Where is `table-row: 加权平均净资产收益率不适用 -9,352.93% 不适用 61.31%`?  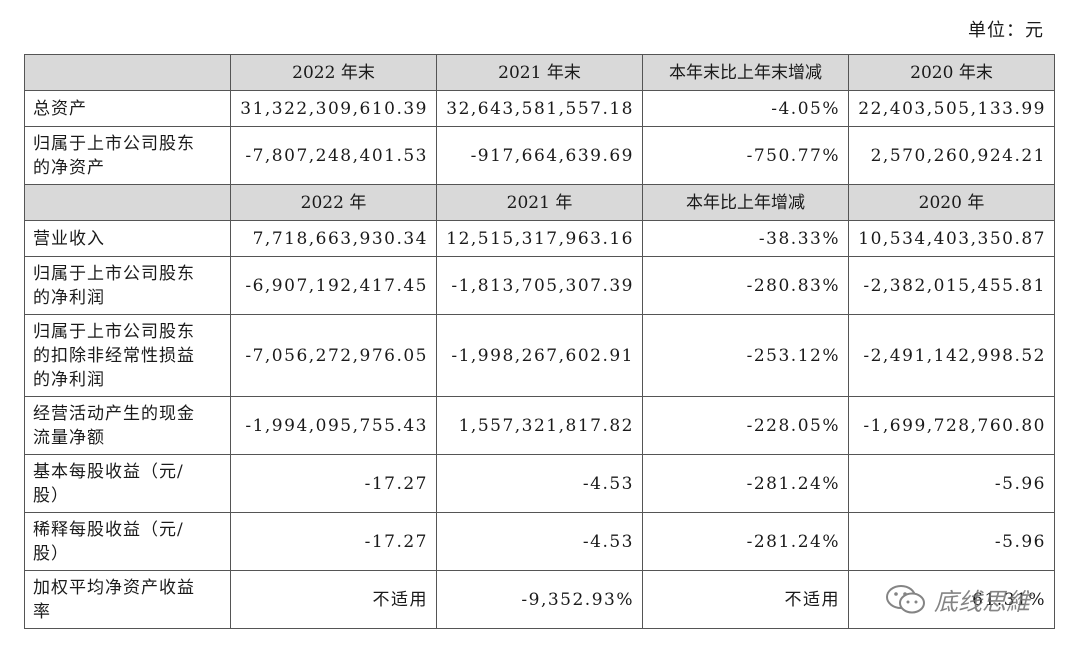
table-row: 加权平均净资产收益率不适用 -9,352.93% 不适用 61.31% is located at coordinates (539, 599).